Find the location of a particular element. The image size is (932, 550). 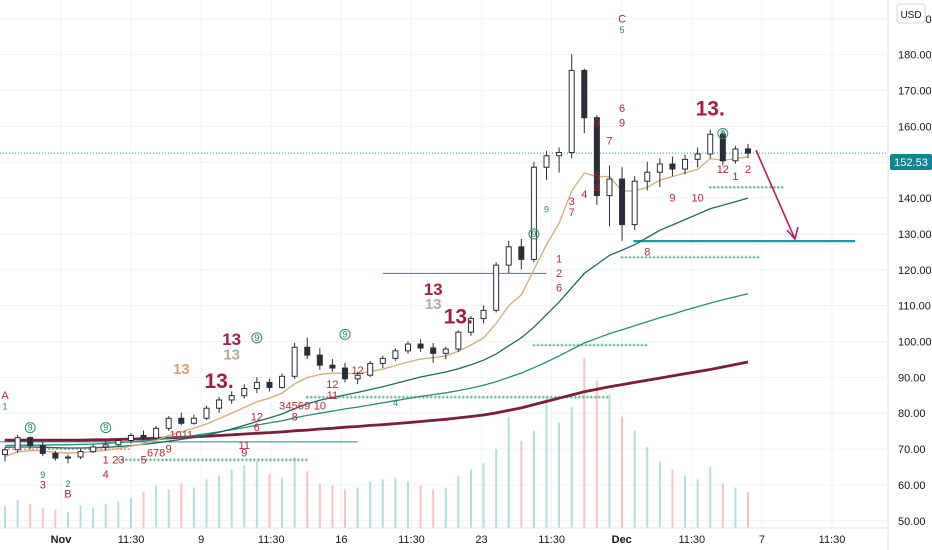

y-tick-label: 80.00 is located at coordinates (912, 414).